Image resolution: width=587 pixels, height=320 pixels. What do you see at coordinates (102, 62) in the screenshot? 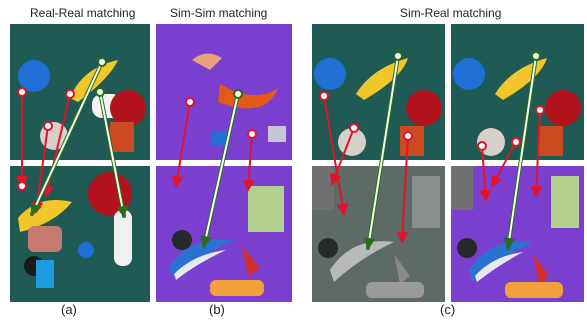
I see `match-a-green-1-point` at bounding box center [102, 62].